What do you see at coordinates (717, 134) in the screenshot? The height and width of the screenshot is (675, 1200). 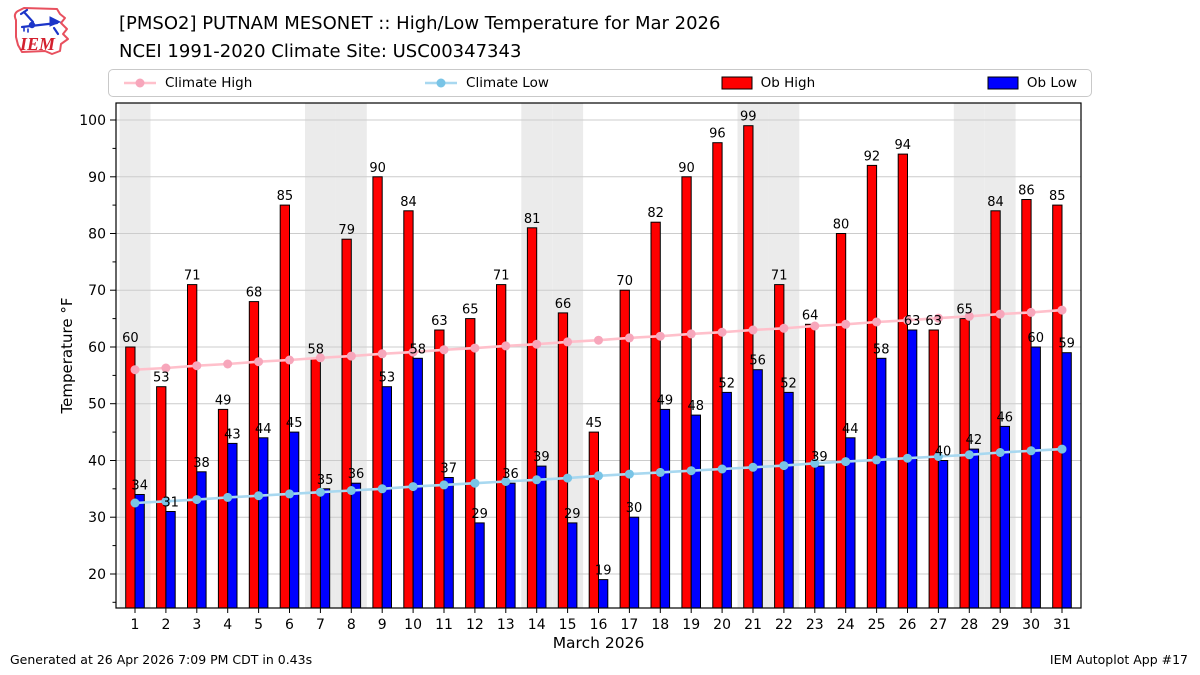 I see `ob-high-value: 96` at bounding box center [717, 134].